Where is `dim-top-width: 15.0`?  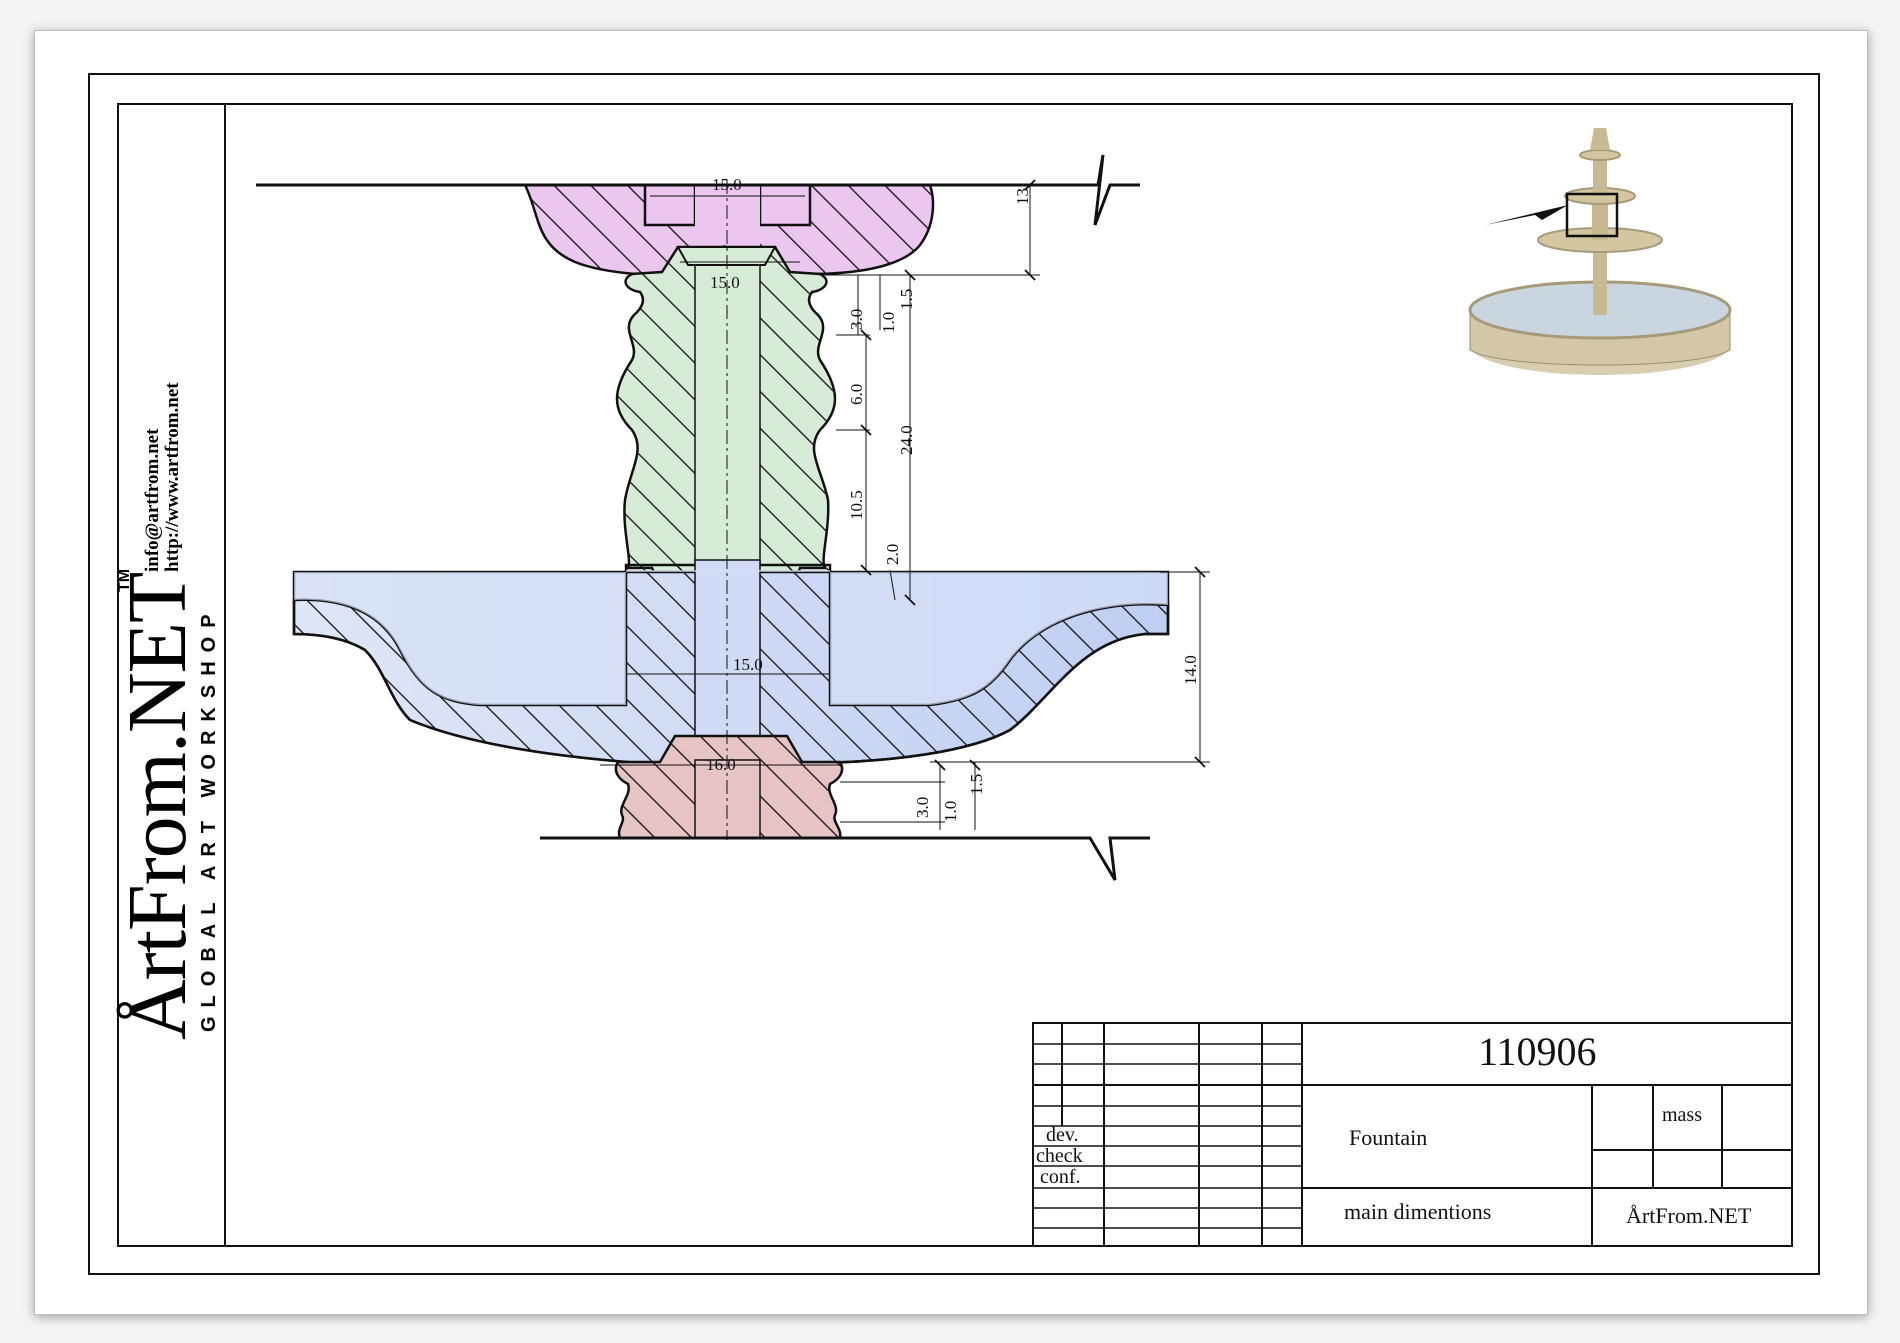
dim-top-width: 15.0 is located at coordinates (727, 184).